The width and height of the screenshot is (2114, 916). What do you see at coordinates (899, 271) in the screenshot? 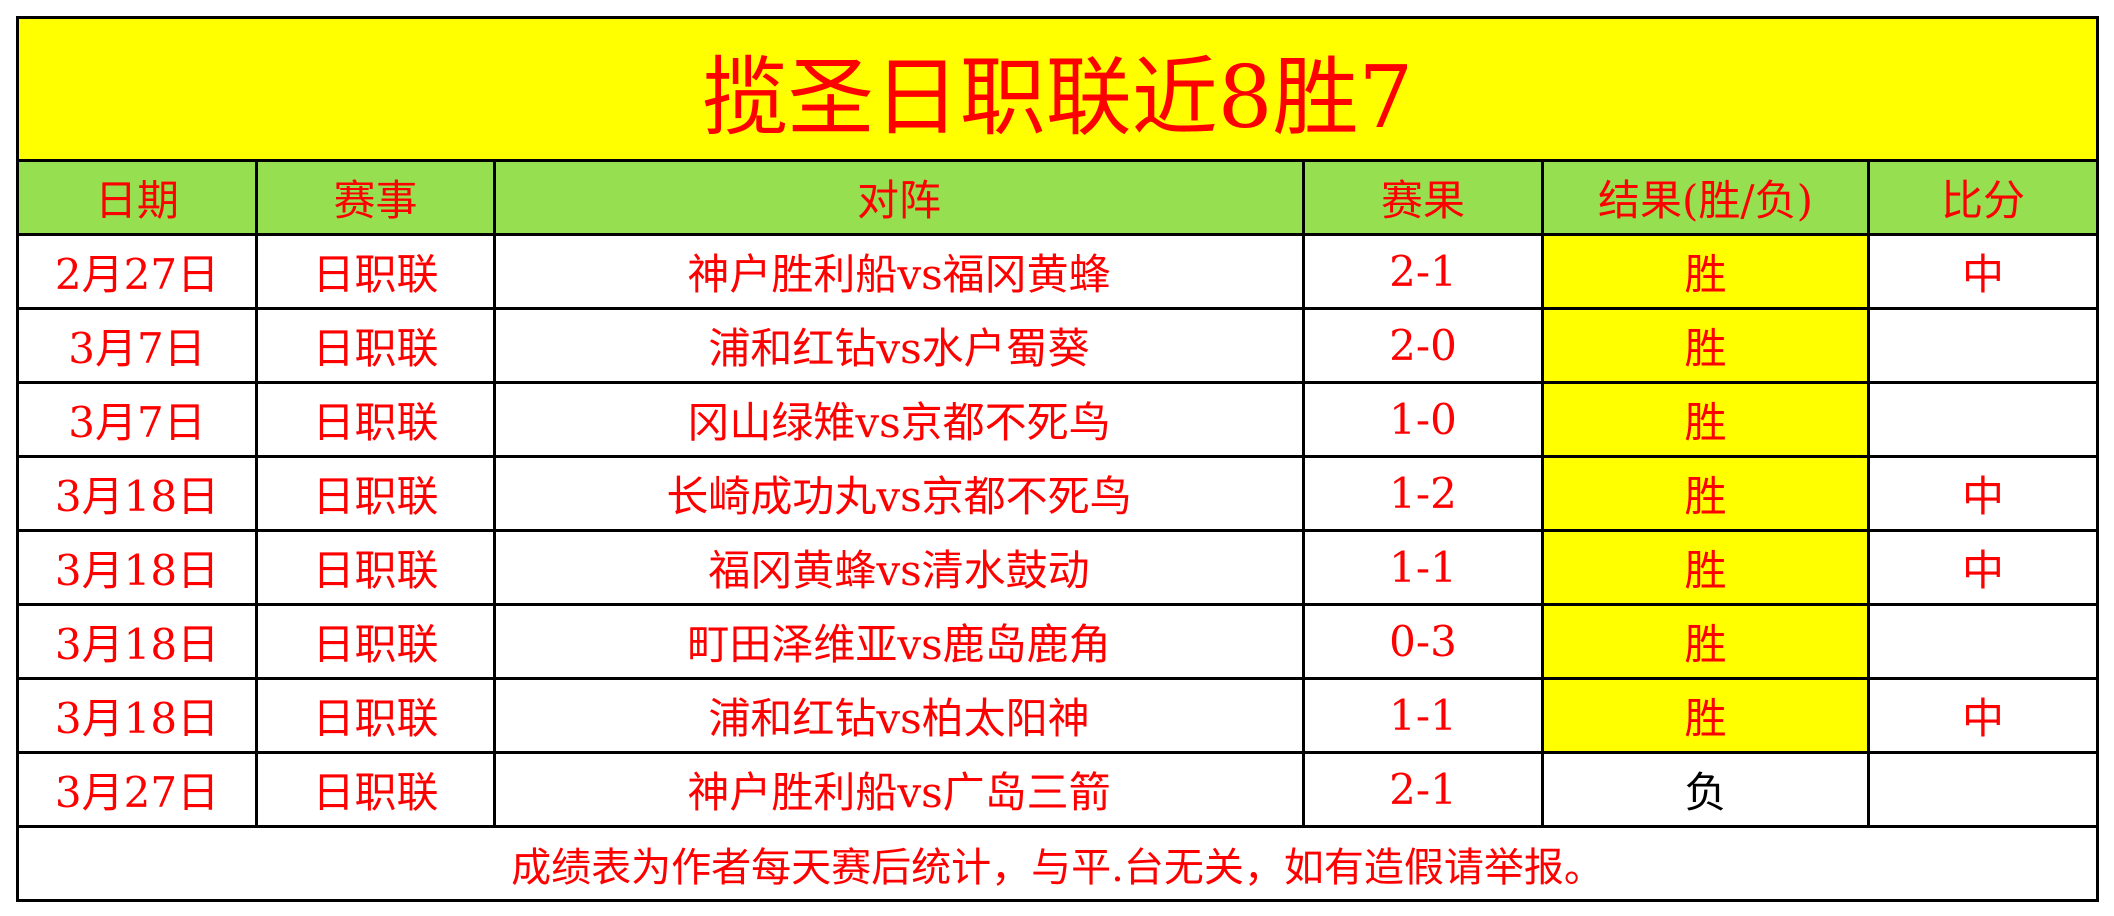
I see `match-cell: 神户胜利船vs福冈黄蜂` at bounding box center [899, 271].